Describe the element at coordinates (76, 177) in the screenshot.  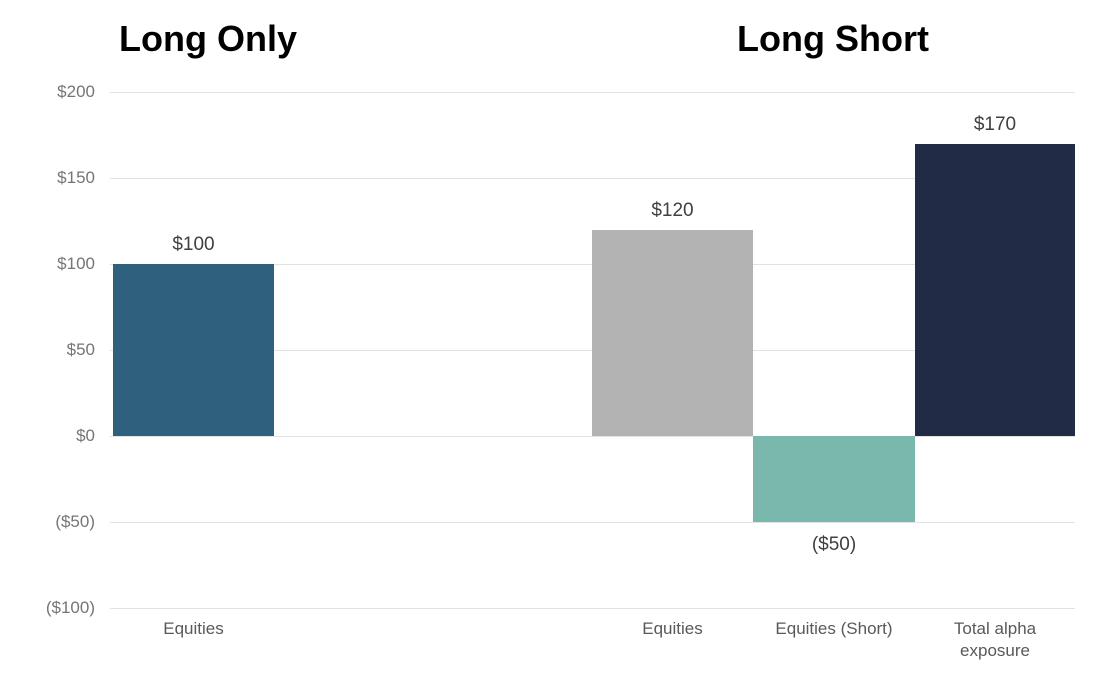
I see `y-tick-label: $150` at that location.